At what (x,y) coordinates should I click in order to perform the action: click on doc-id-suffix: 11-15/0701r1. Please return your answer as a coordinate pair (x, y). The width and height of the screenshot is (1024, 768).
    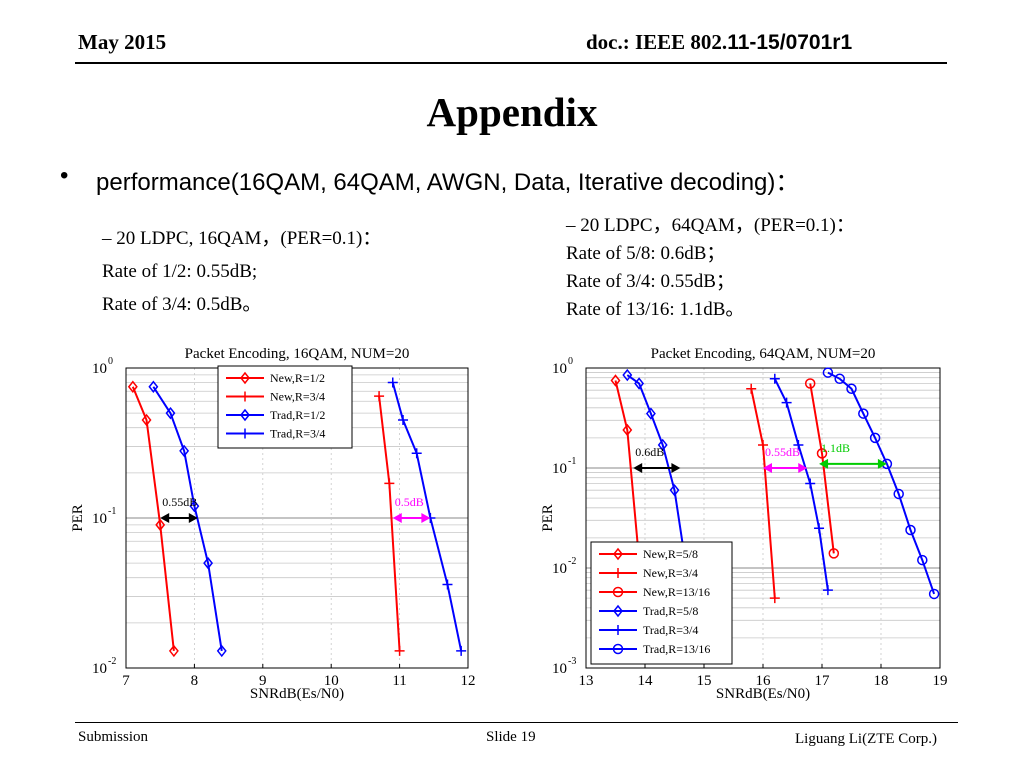
    Looking at the image, I should click on (790, 42).